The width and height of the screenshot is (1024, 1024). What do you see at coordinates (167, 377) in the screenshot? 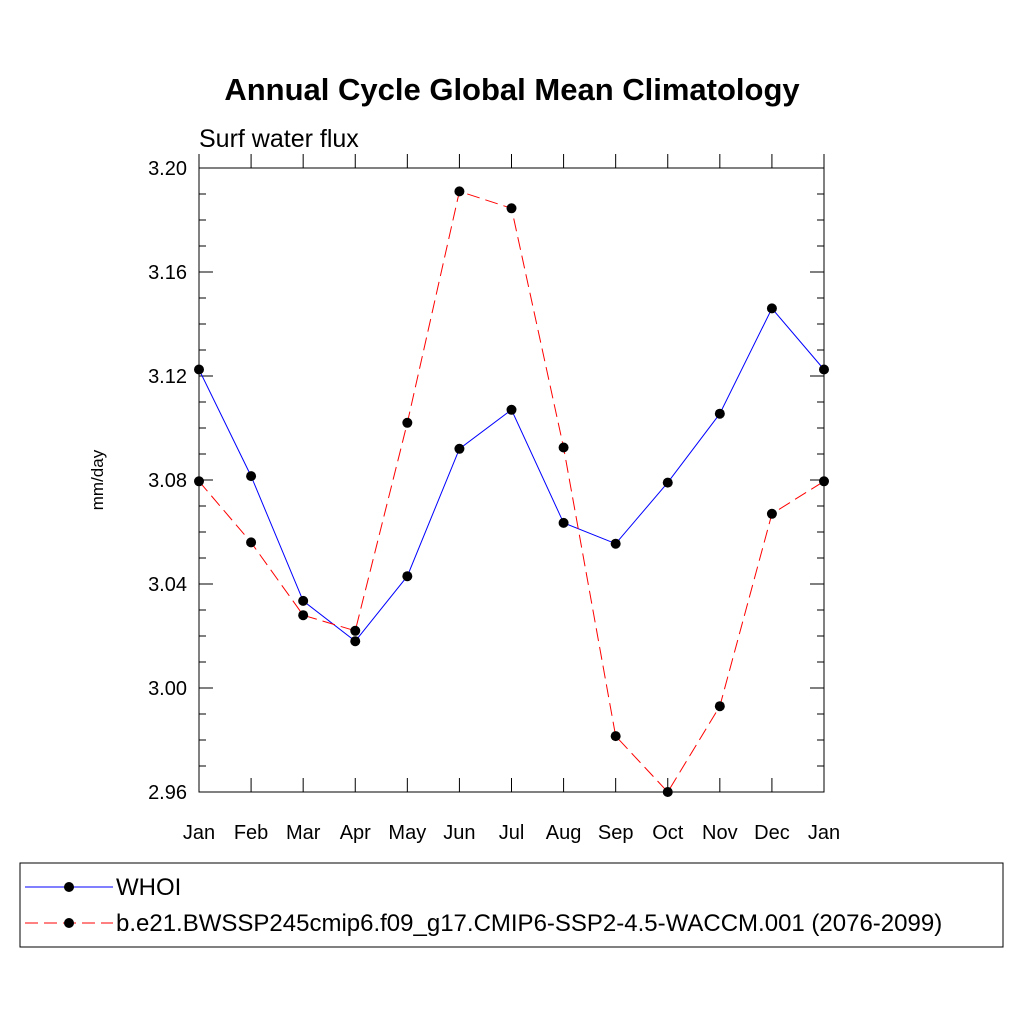
I see `y-tick-label: 3.12` at bounding box center [167, 377].